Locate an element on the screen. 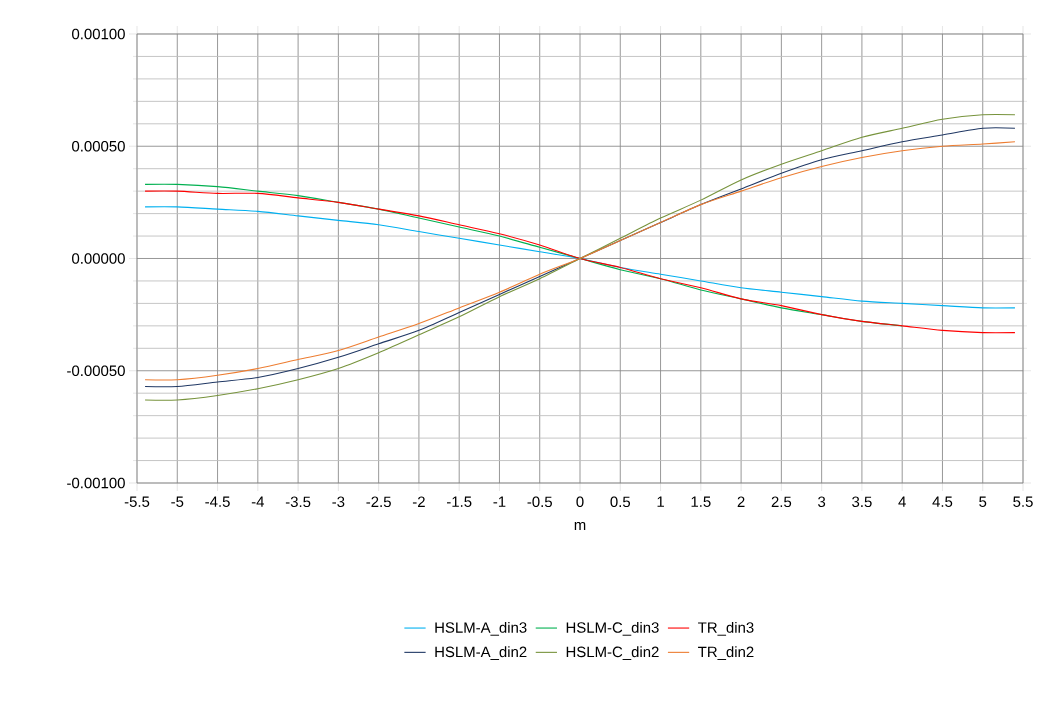  x-tick-label: -4 is located at coordinates (258, 501).